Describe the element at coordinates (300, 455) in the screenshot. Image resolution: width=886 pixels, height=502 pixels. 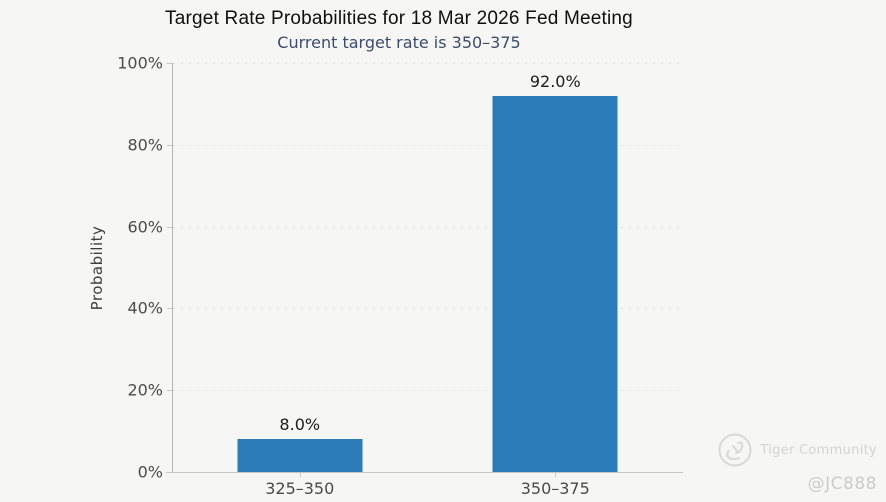
I see `bar-325–350` at that location.